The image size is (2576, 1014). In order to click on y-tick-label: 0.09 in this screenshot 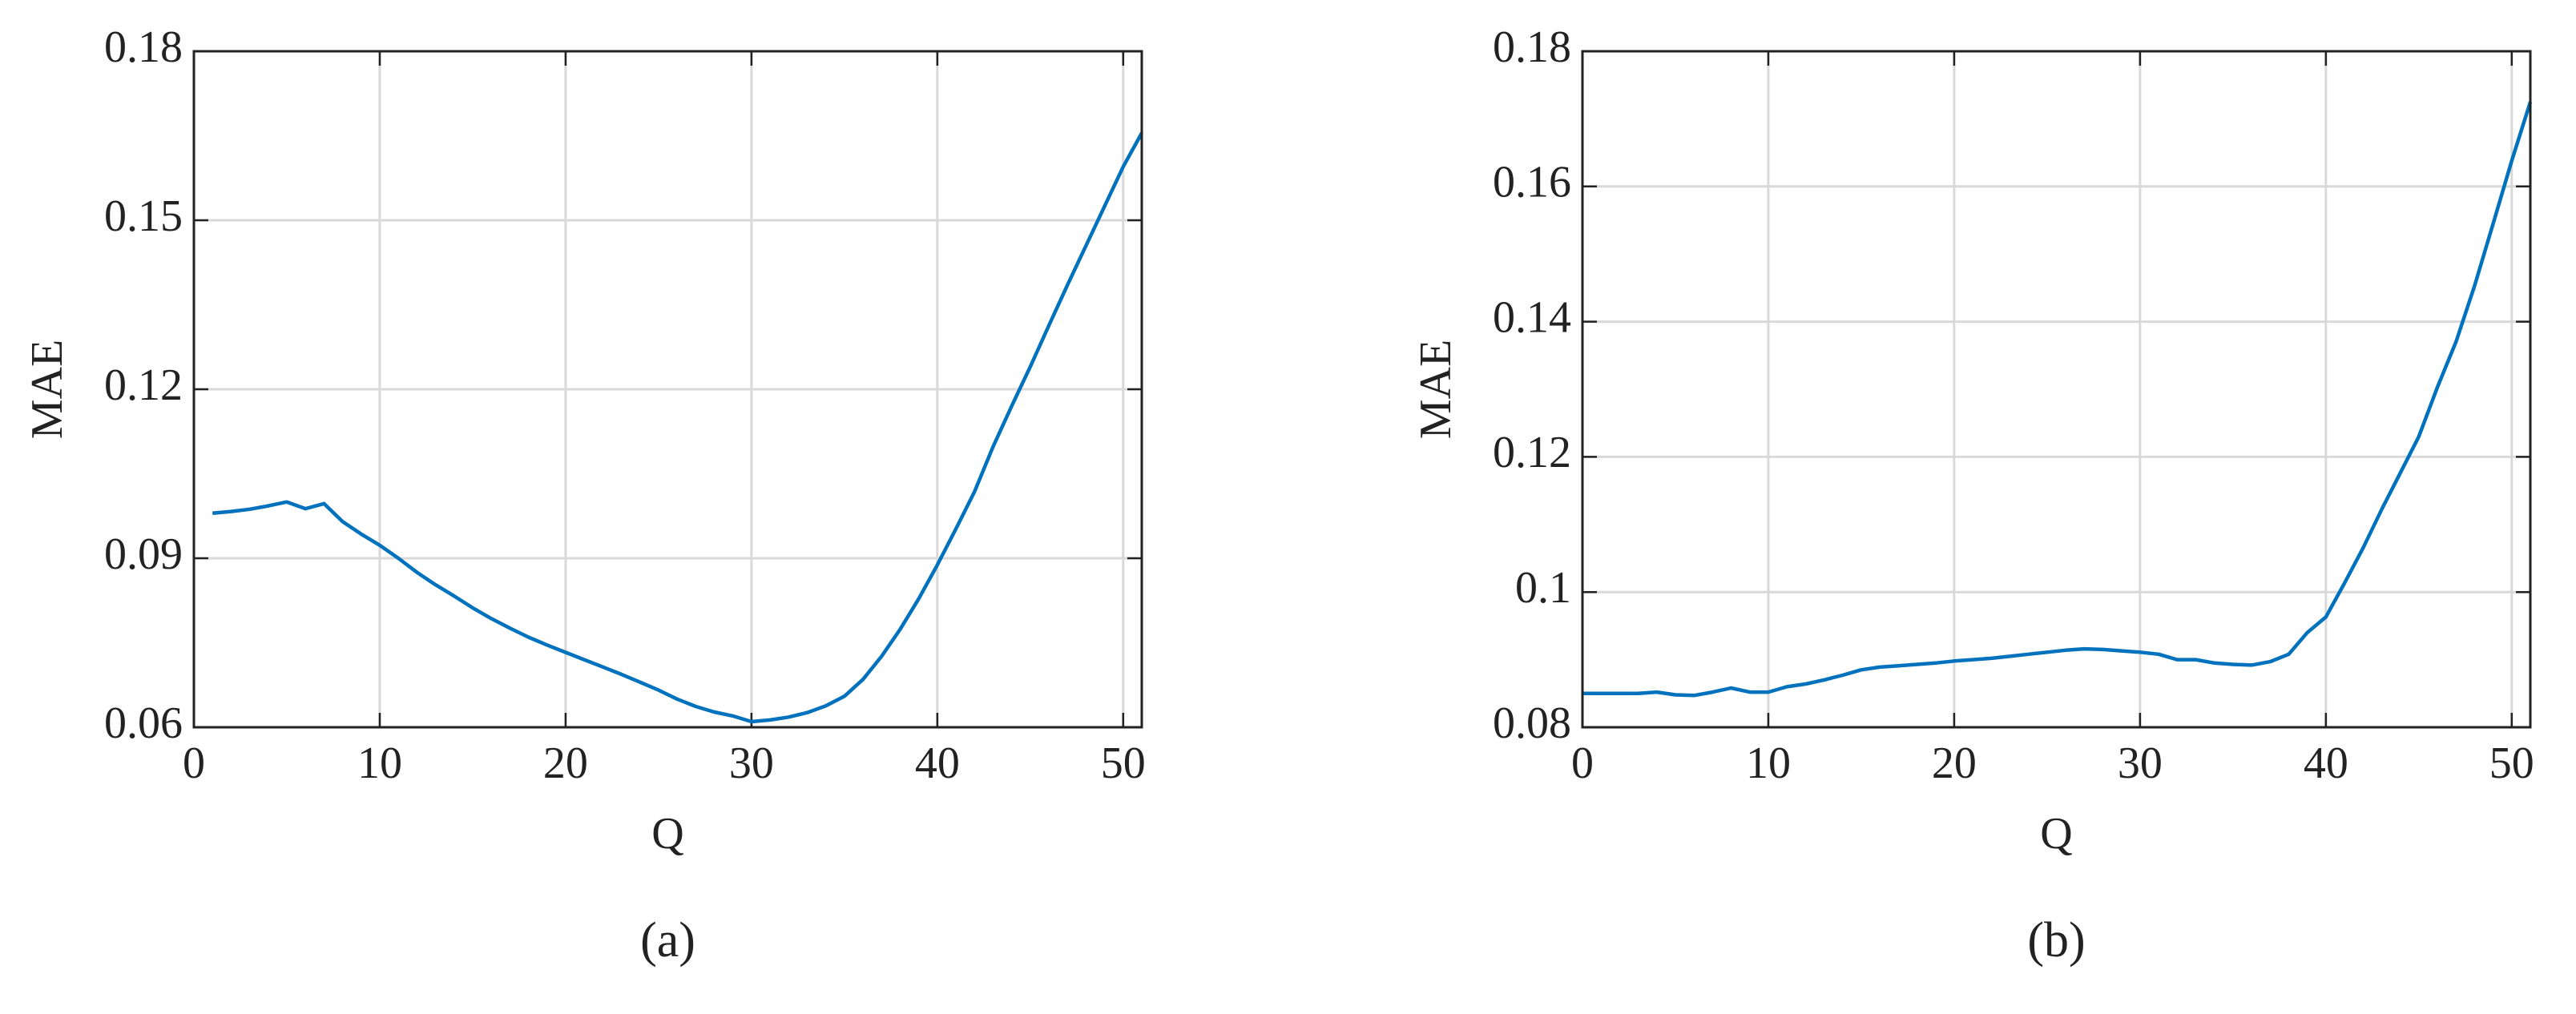, I will do `click(143, 554)`.